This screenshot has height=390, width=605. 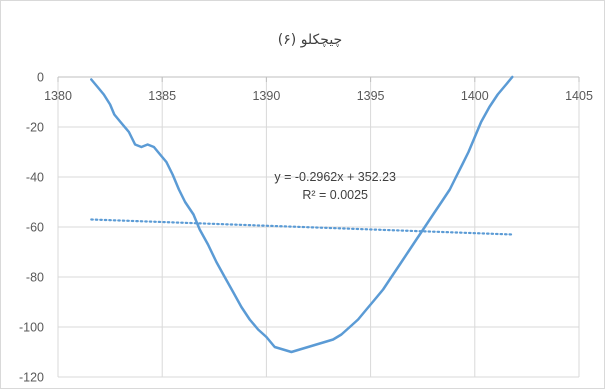 What do you see at coordinates (335, 195) in the screenshot?
I see `trendline-r-squared: R² = 0.0025` at bounding box center [335, 195].